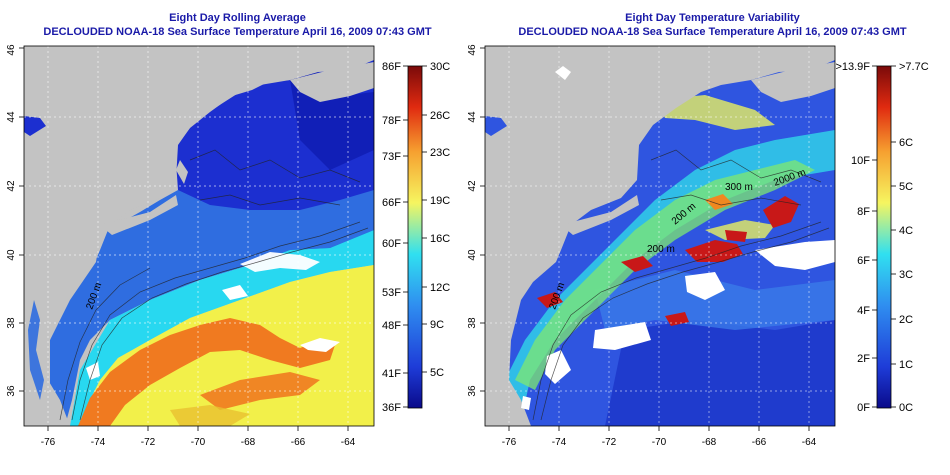 This screenshot has height=475, width=950. I want to click on colorbar-f-label: 73F, so click(391, 157).